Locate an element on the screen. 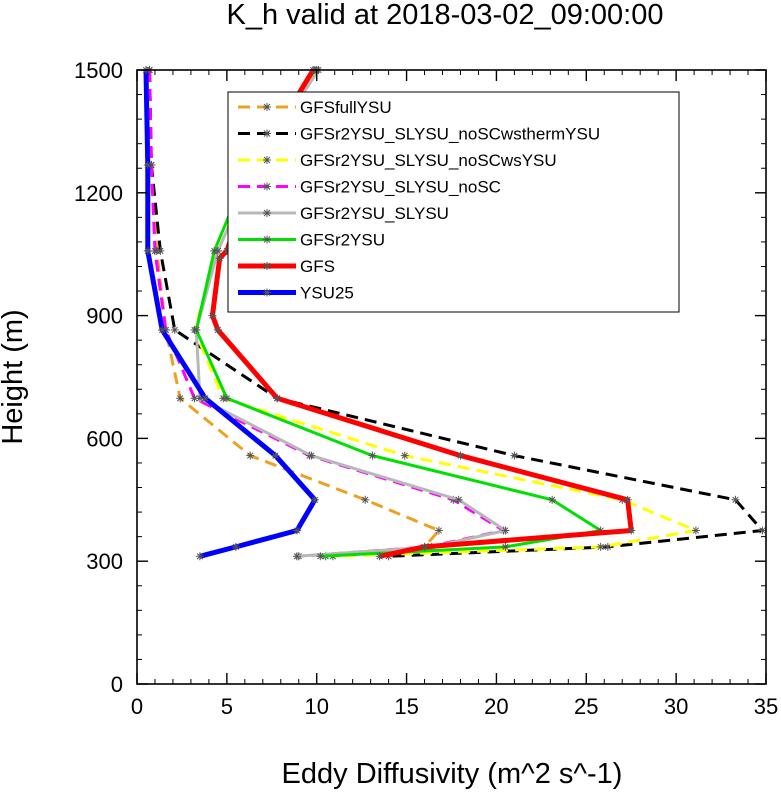 The image size is (781, 796). y-tick-label: 900 is located at coordinates (104, 316).